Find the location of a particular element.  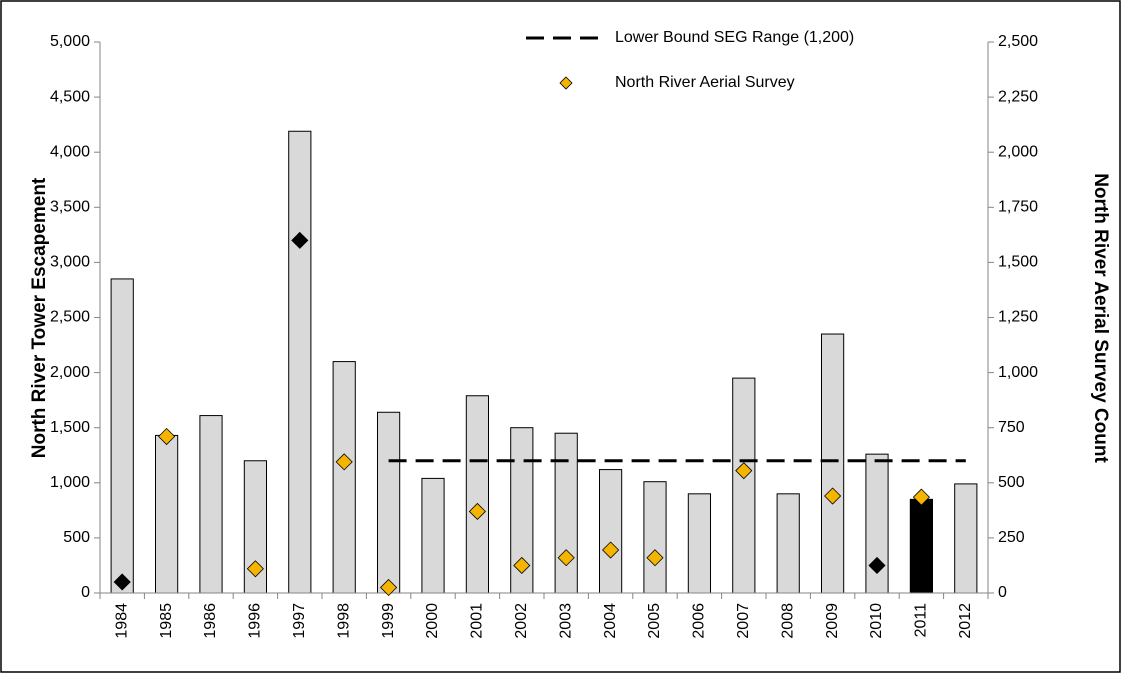

x-tick-label: 2012 is located at coordinates (965, 621).